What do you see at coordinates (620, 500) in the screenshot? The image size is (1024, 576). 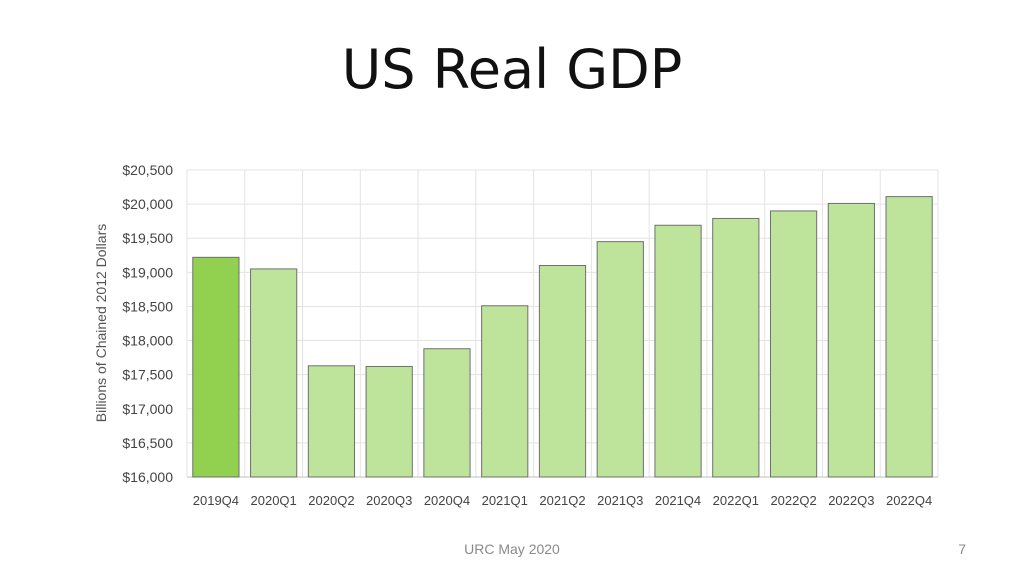 I see `x-tick-label: 2021Q3` at bounding box center [620, 500].